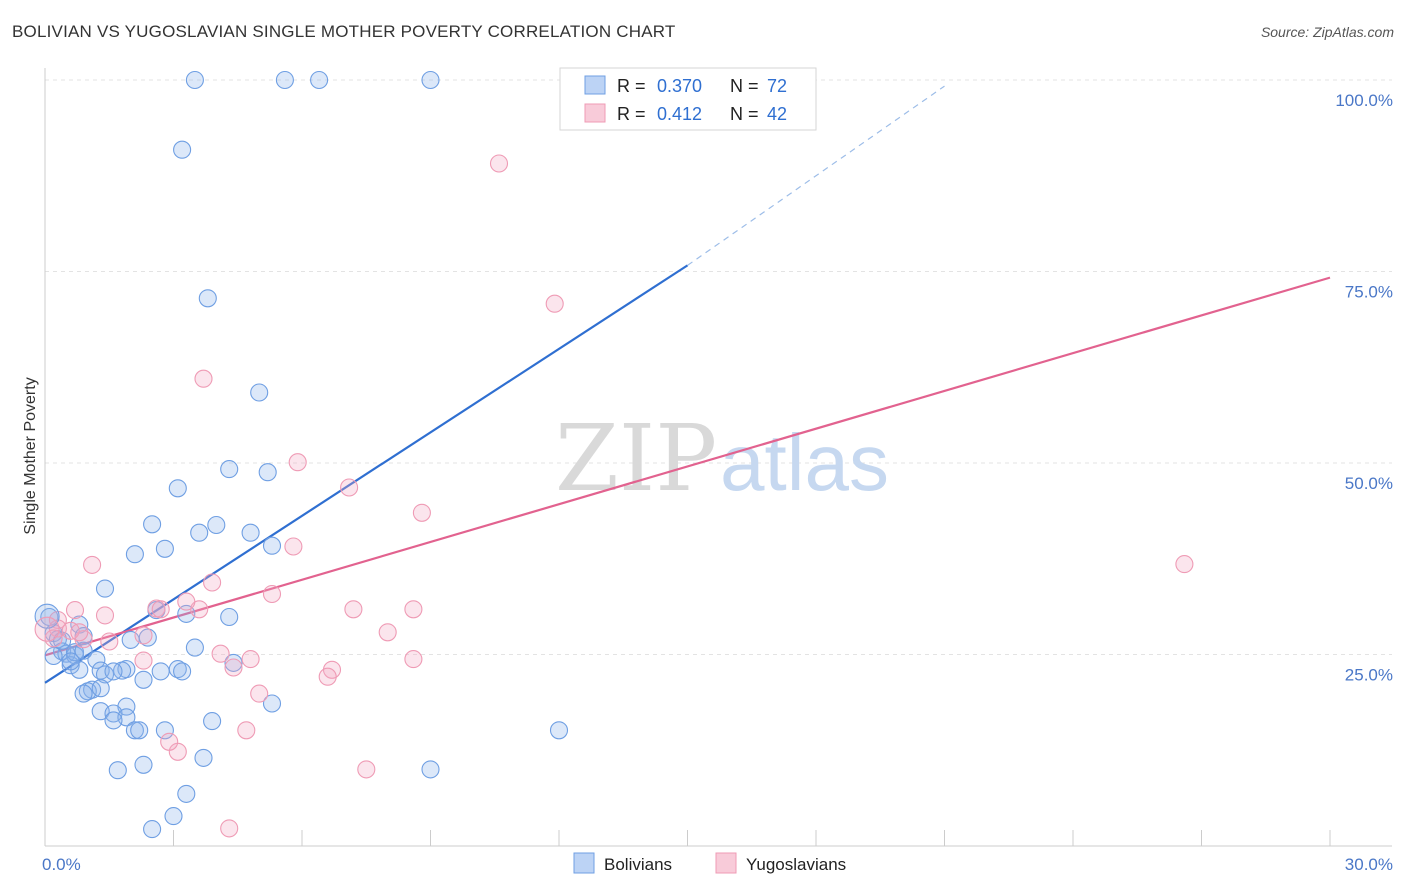  Describe the element at coordinates (636, 458) in the screenshot. I see `watermark-zip: ZIP` at that location.